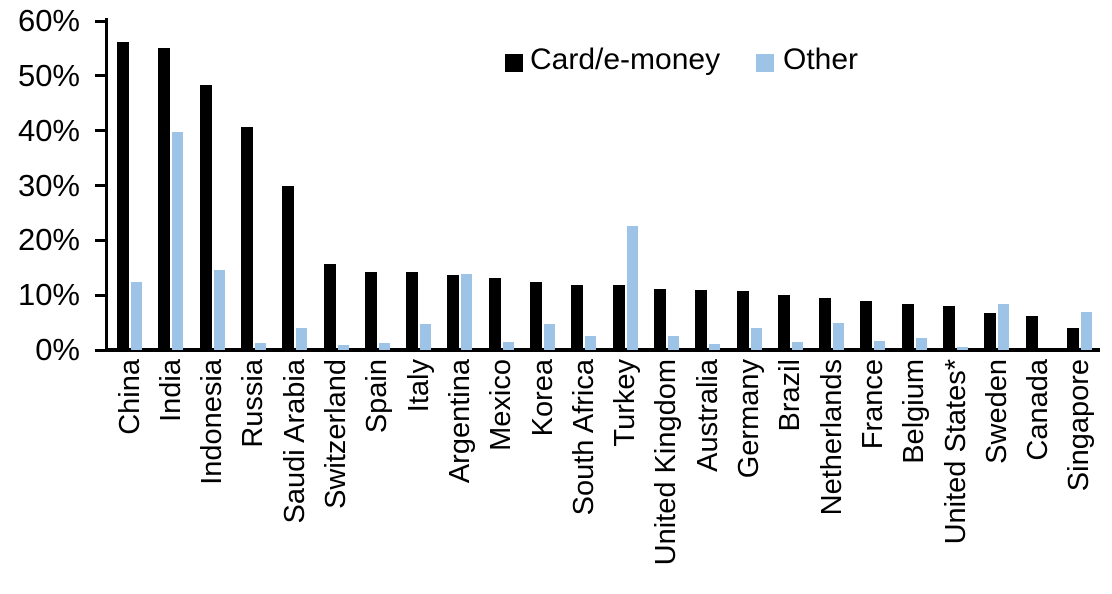  Describe the element at coordinates (797, 346) in the screenshot. I see `bar-other-brazil` at that location.